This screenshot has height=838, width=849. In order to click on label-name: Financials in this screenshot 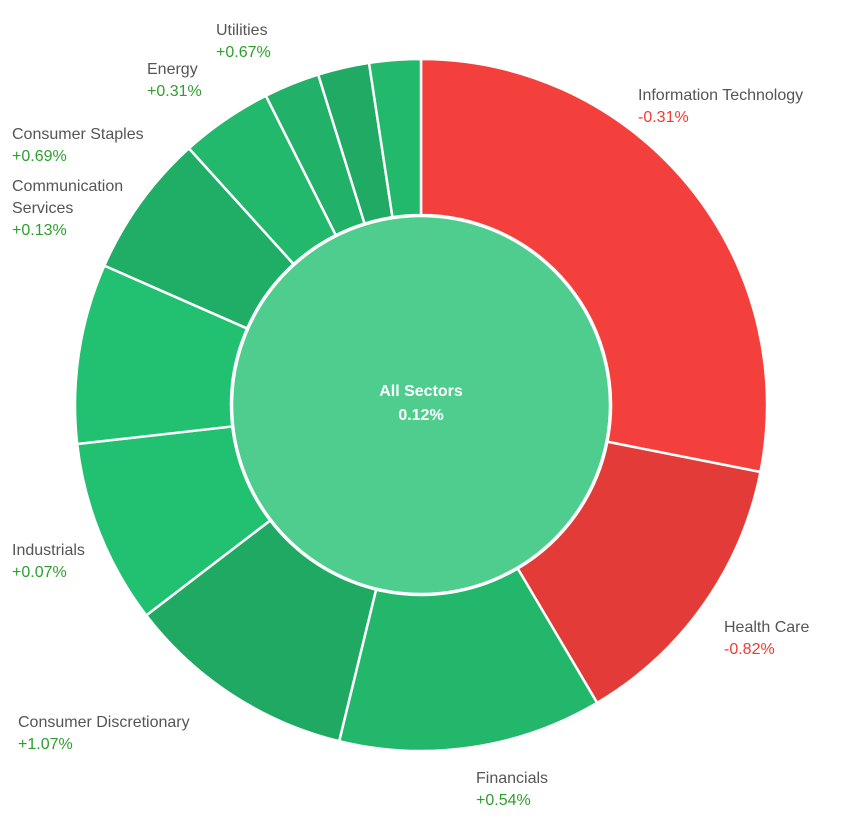, I will do `click(512, 778)`.